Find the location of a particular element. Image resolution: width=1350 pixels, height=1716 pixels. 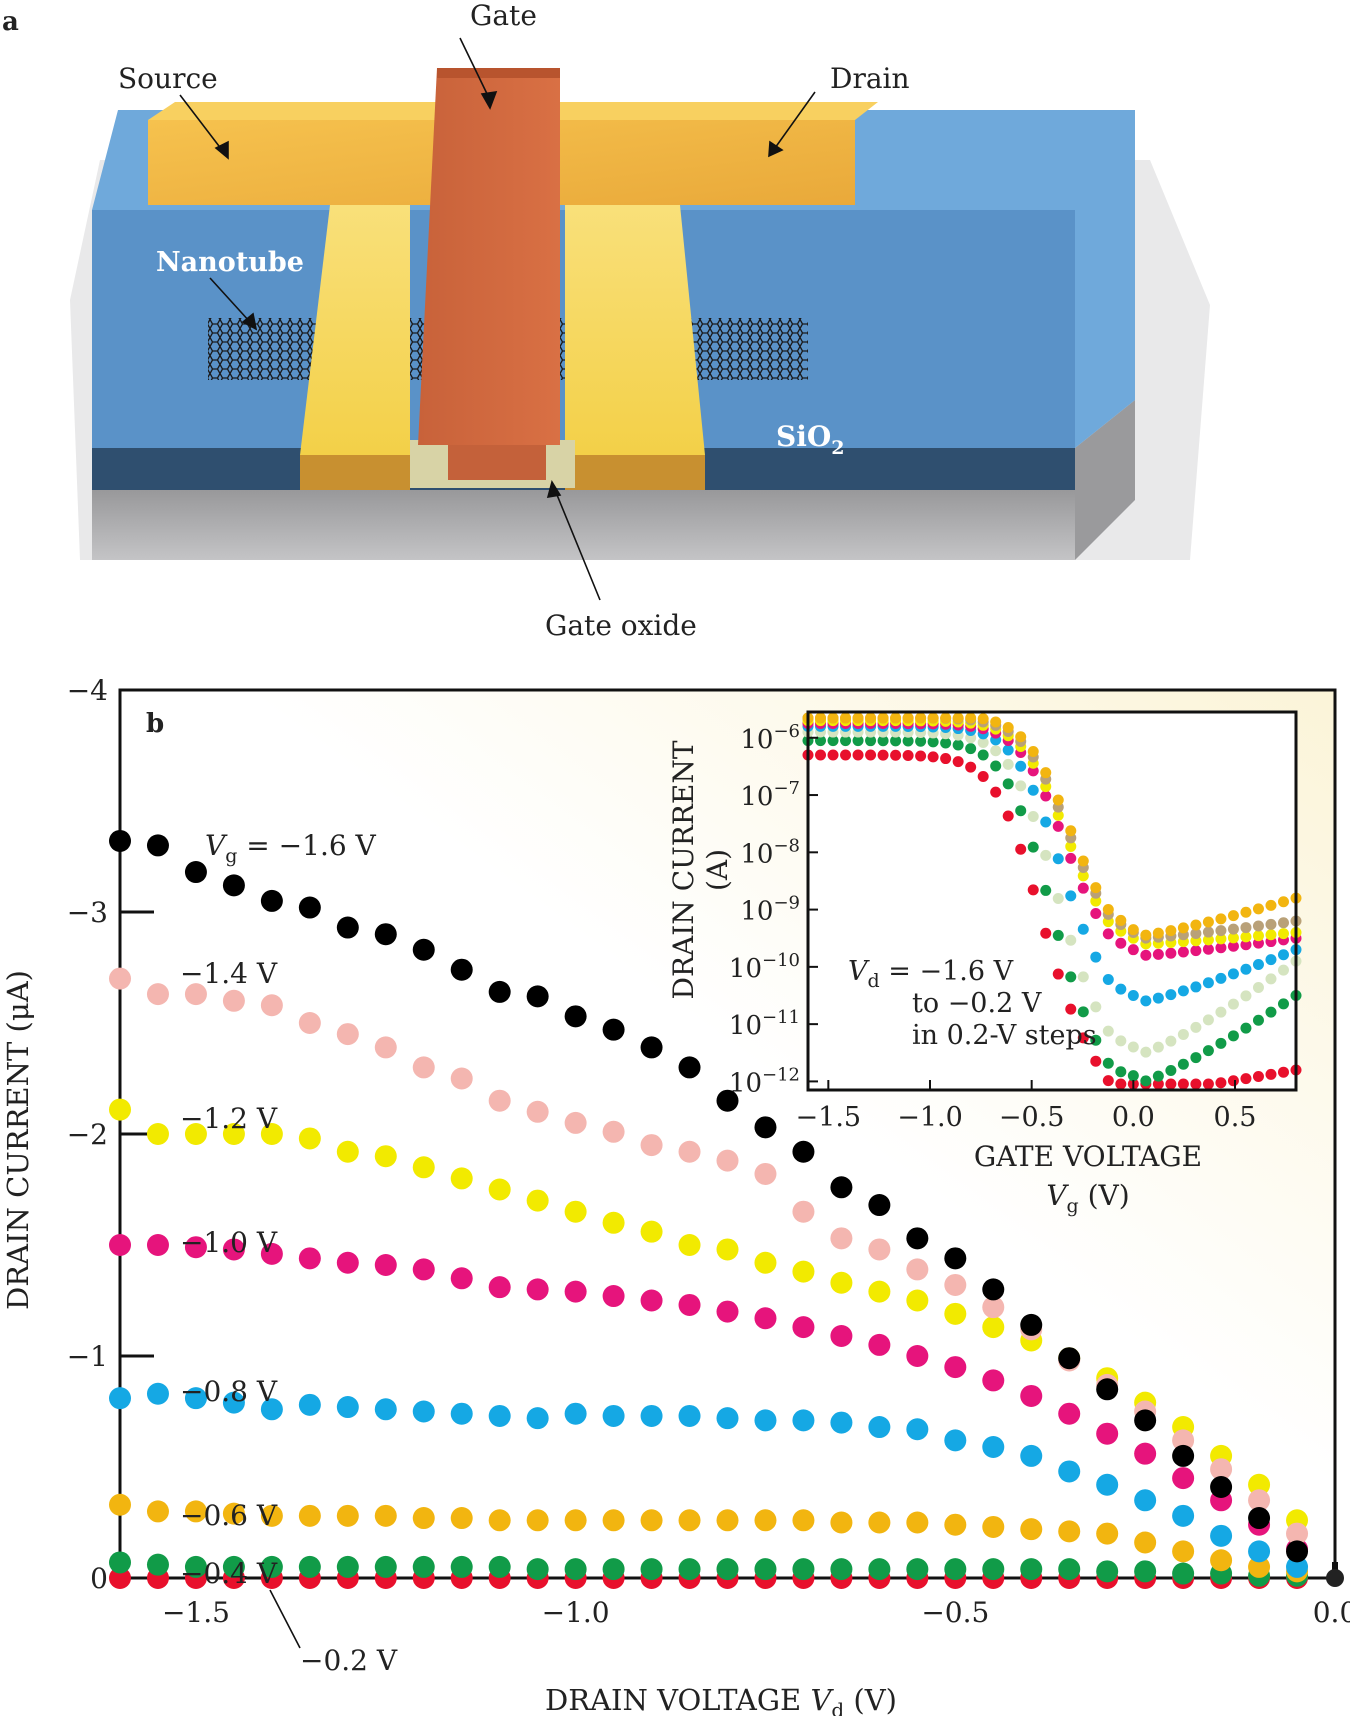

inset-plot-frame is located at coordinates (1052, 901).